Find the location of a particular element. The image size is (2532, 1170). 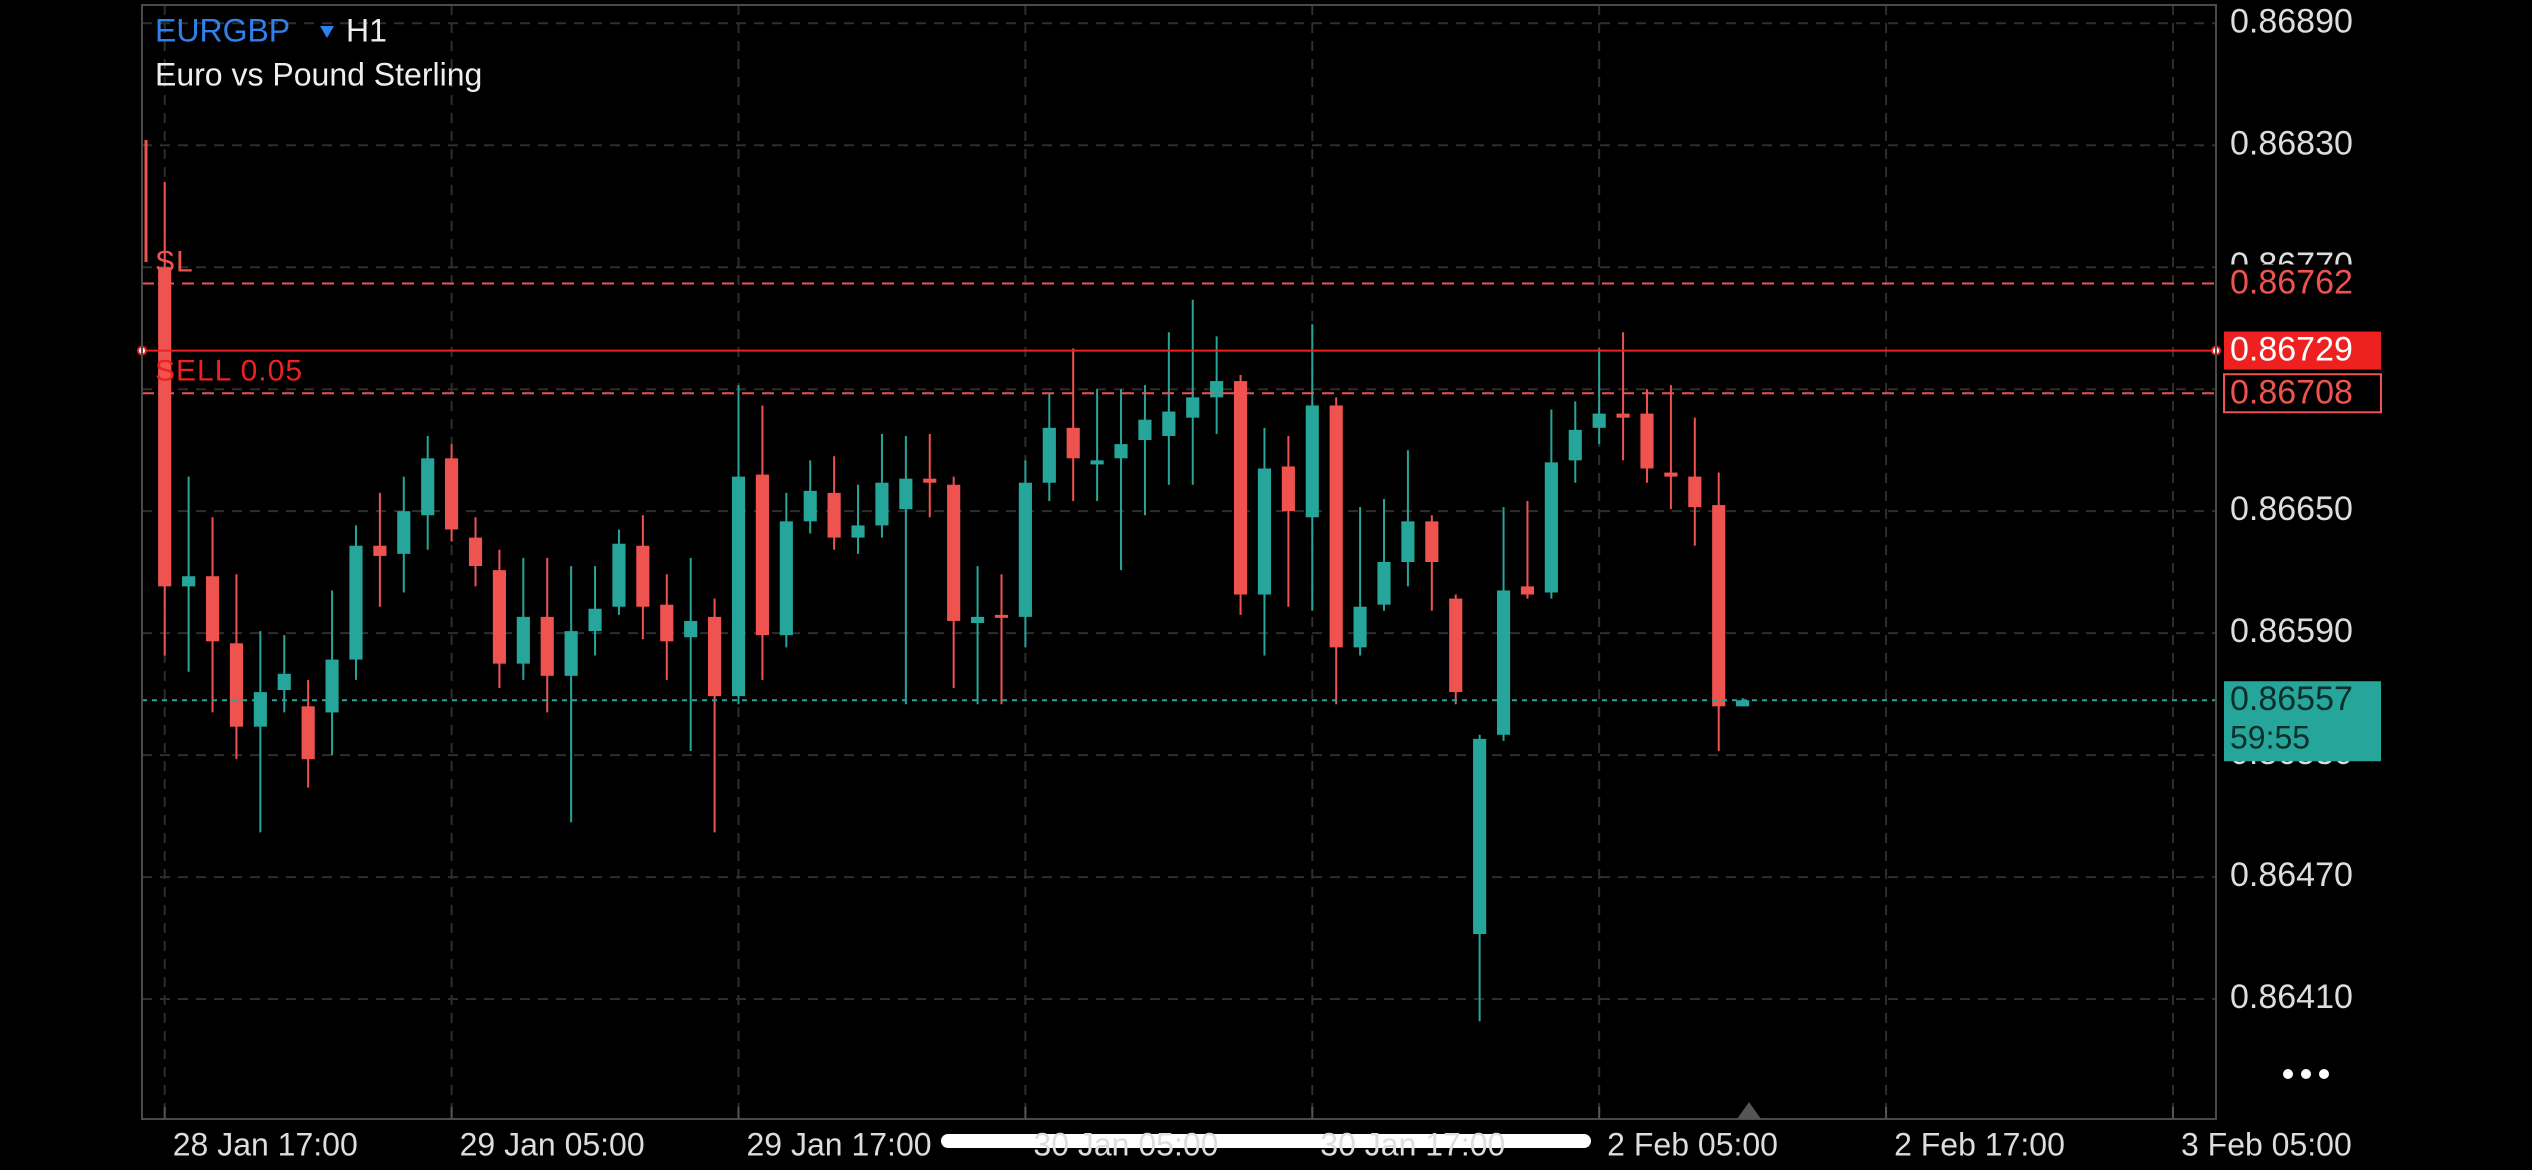

price-label: 0.86762 is located at coordinates (2291, 282).